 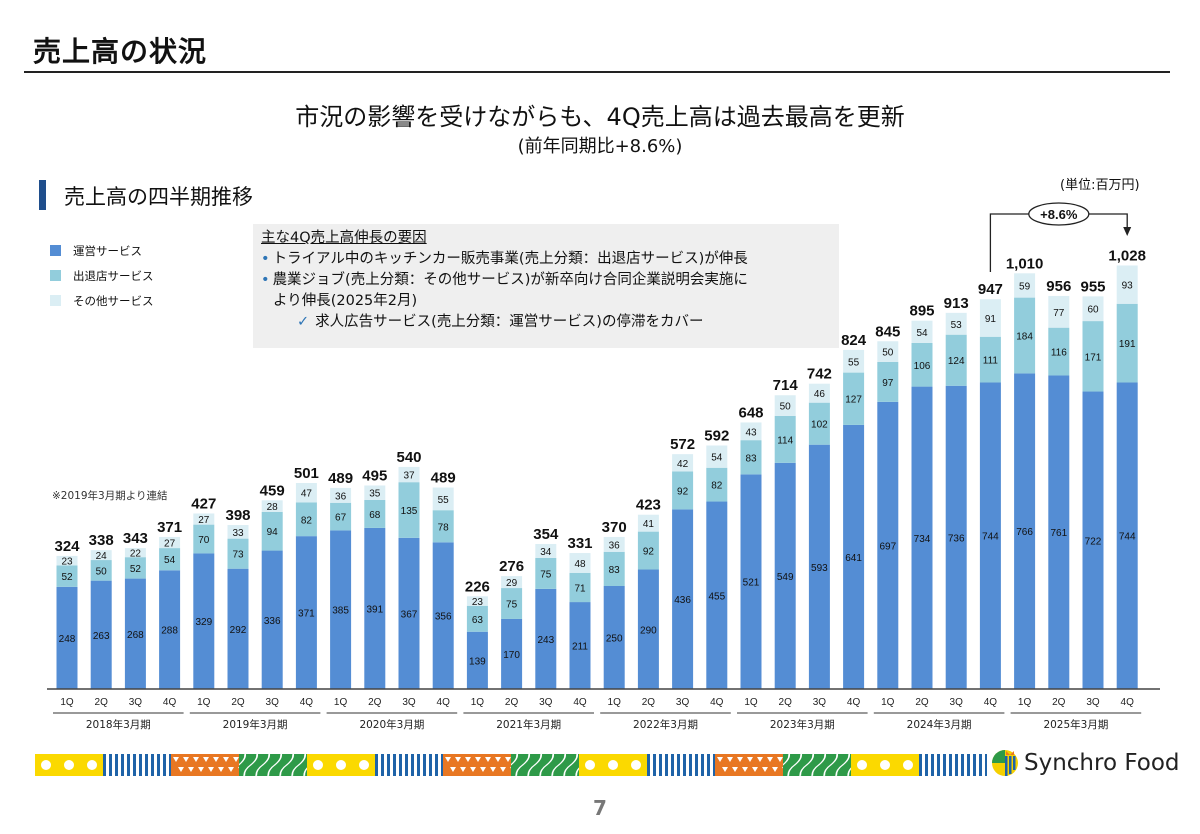 What do you see at coordinates (1075, 724) in the screenshot?
I see `fiscal-year-label: 2025年3月期` at bounding box center [1075, 724].